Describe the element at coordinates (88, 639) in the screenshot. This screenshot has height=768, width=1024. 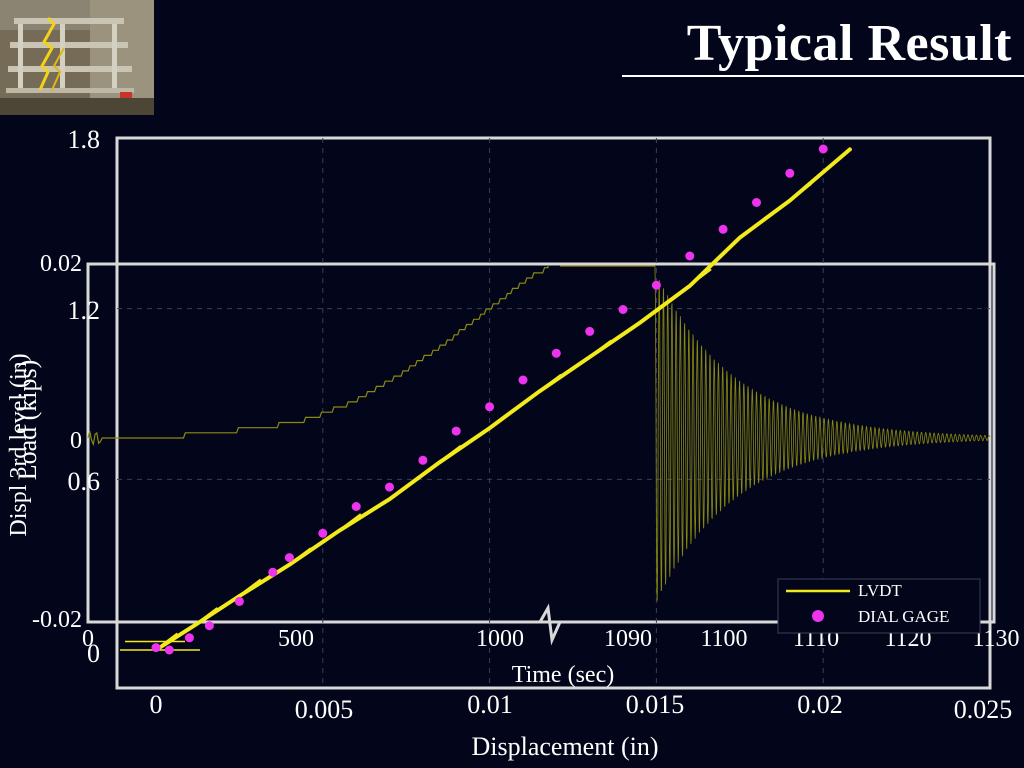
I see `time-x-tick-0: 0` at that location.